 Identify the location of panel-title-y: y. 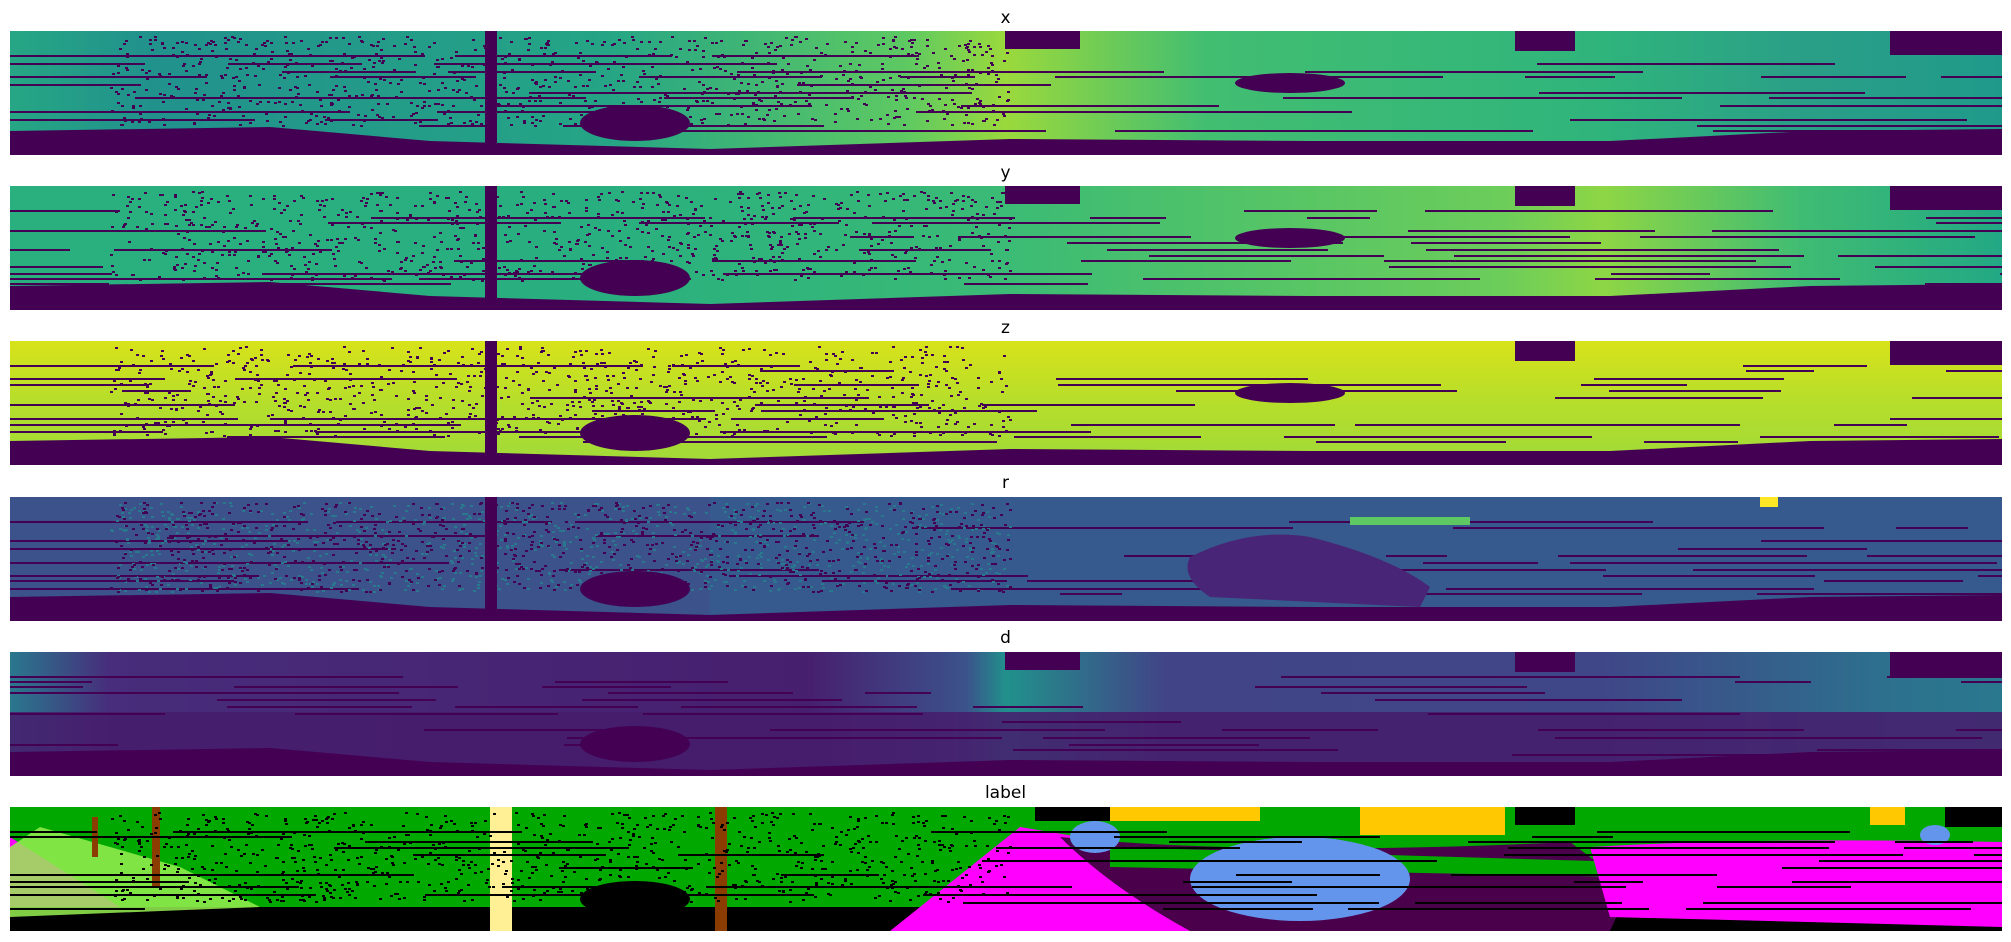
(1005, 173).